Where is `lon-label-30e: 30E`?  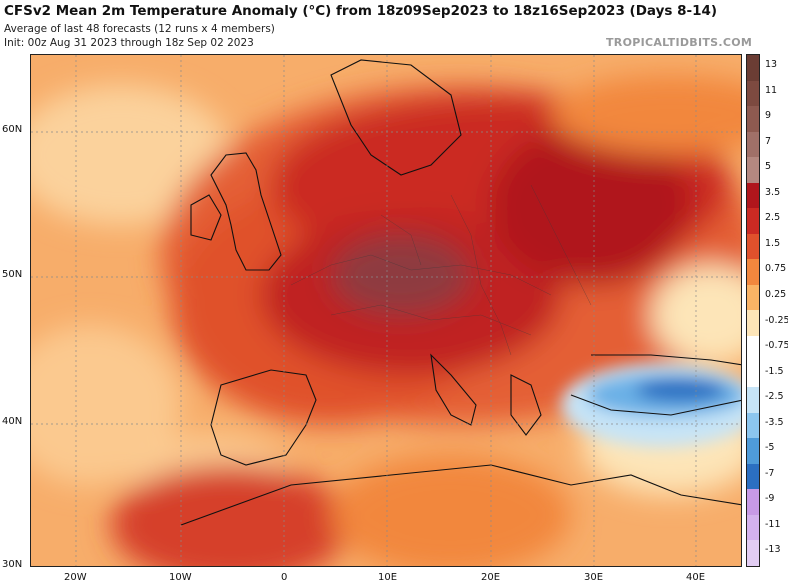
lon-label-30e: 30E is located at coordinates (594, 577).